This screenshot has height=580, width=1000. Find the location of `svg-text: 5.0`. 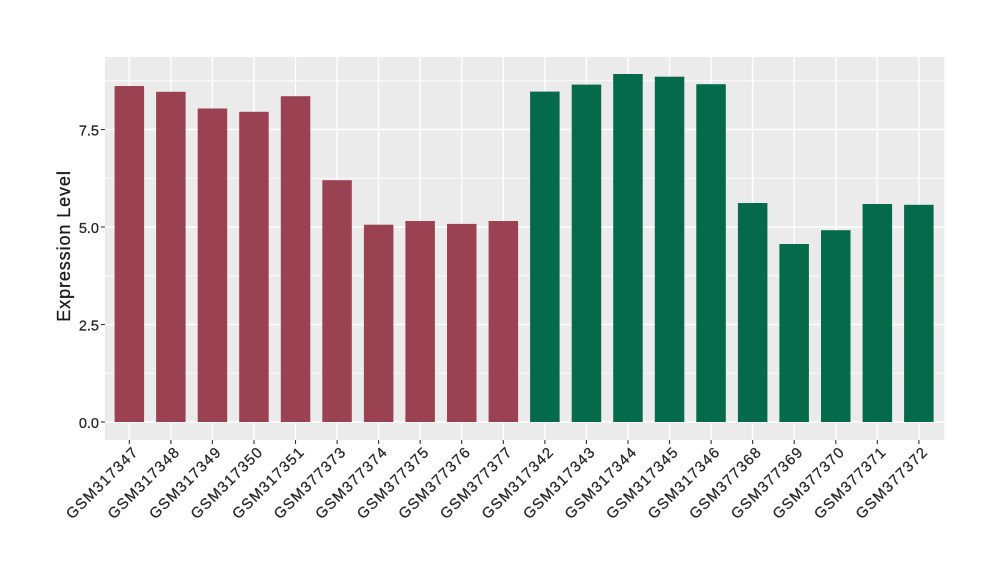

svg-text: 5.0 is located at coordinates (89, 229).